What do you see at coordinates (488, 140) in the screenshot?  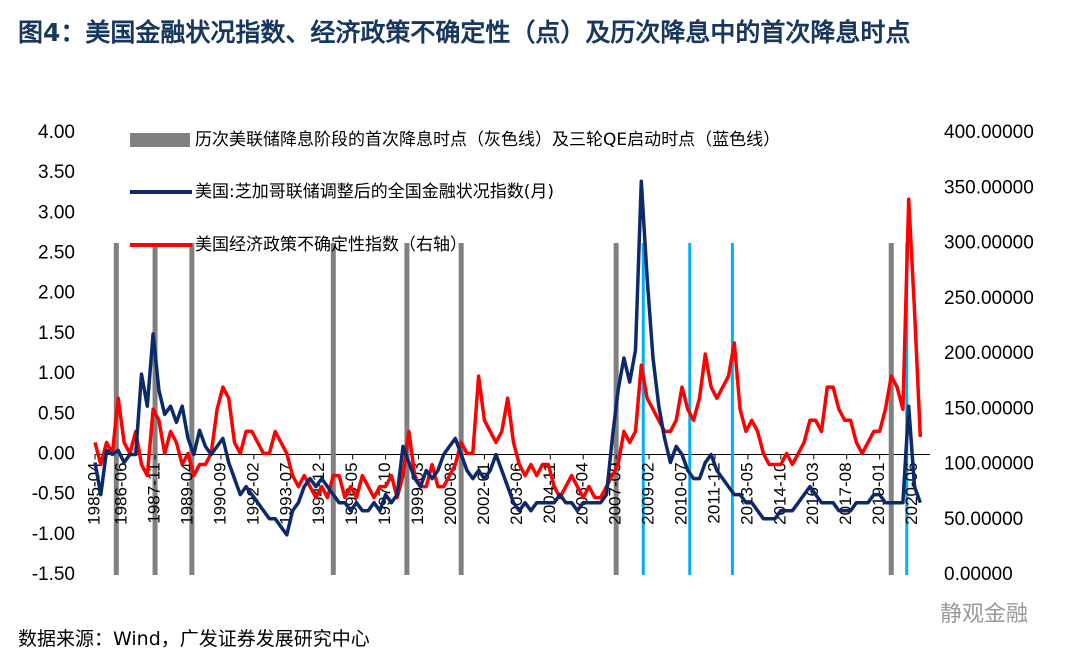 I see `legend-label: 历次美联储降息阶段的首次降息时点（灰色线）及三轮QE启动时点（蓝色线）` at bounding box center [488, 140].